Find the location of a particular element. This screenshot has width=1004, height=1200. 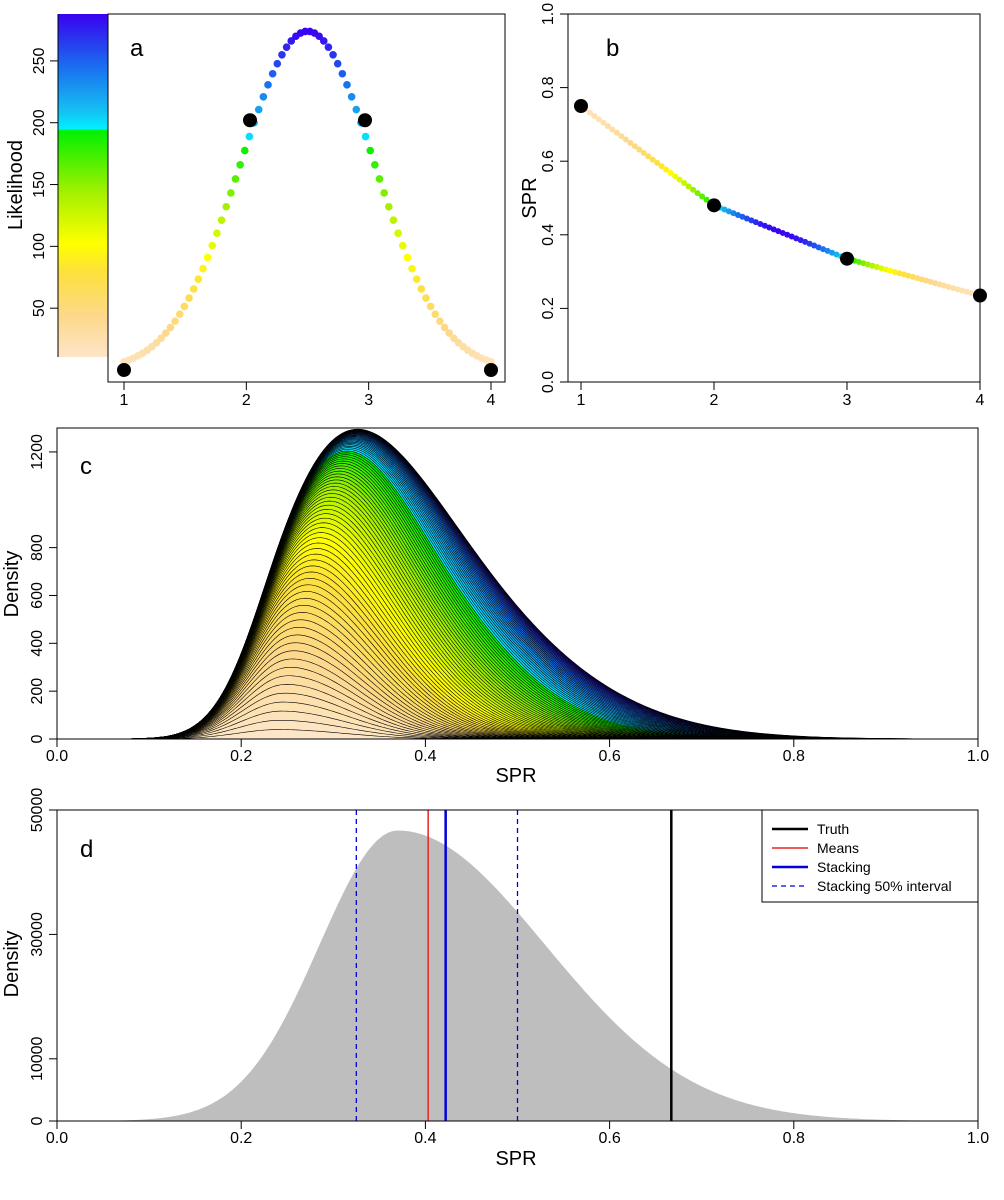

panel-a-y-ticks: 50 100 150 200 250 is located at coordinates (45, 185).